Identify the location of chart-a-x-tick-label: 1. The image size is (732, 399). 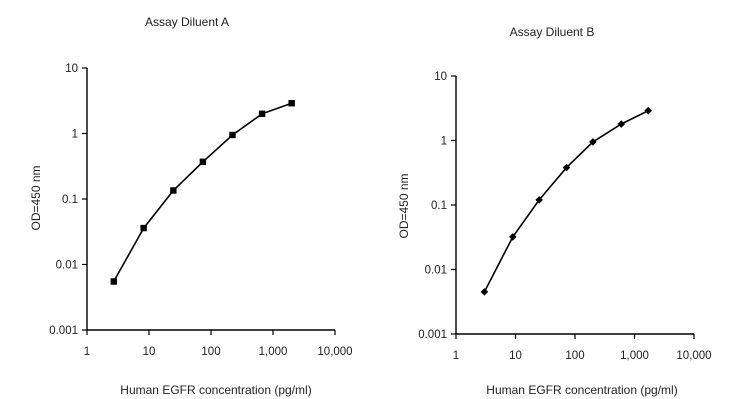
(87, 352).